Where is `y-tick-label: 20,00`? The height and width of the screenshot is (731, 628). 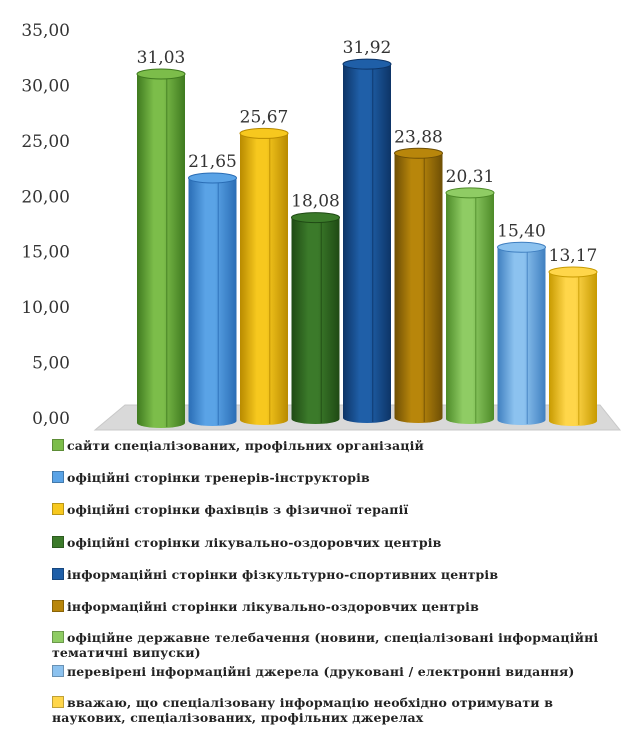 y-tick-label: 20,00 is located at coordinates (45, 197).